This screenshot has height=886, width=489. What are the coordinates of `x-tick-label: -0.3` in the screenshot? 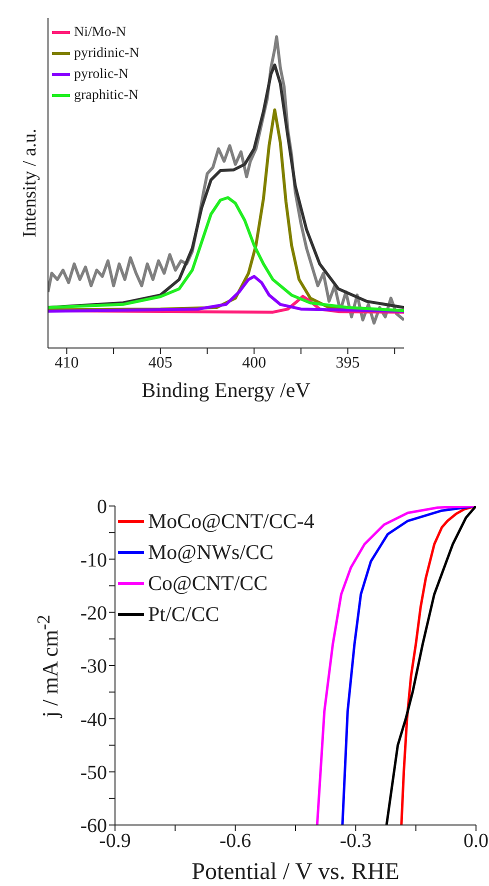 It's located at (356, 841).